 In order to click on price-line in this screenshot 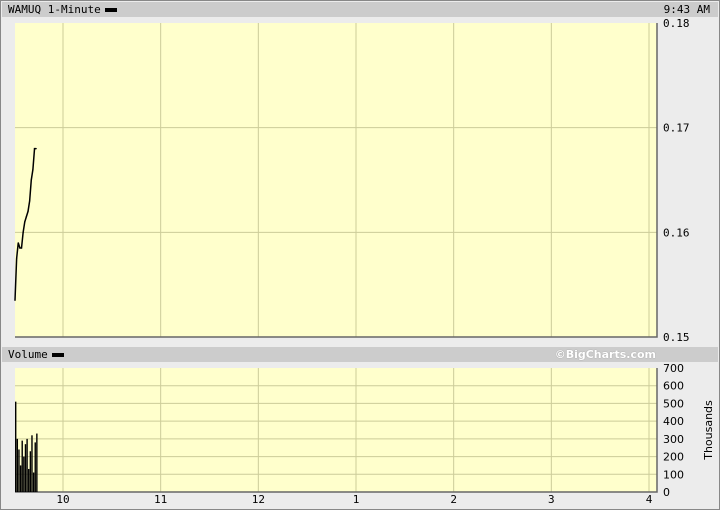, I will do `click(25, 224)`.